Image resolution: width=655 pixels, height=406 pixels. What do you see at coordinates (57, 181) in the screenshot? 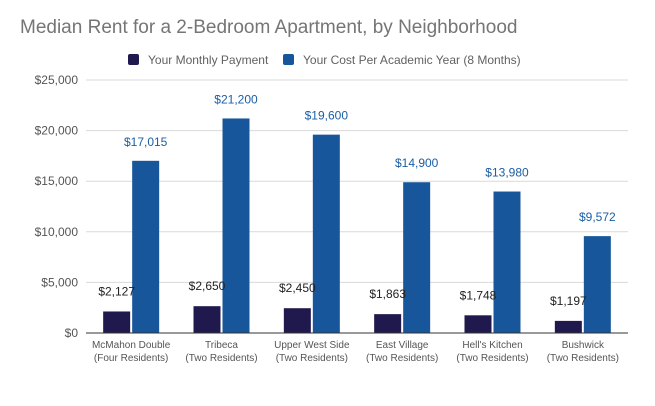
I see `y-tick-label: $15,000` at bounding box center [57, 181].